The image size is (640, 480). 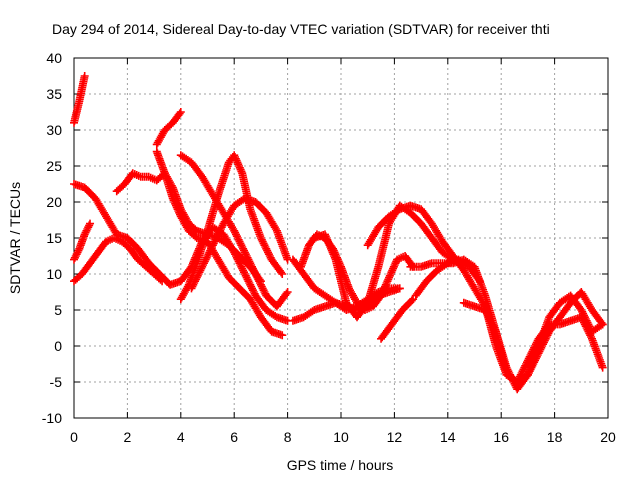 I want to click on x-tick-label: 12, so click(x=395, y=437).